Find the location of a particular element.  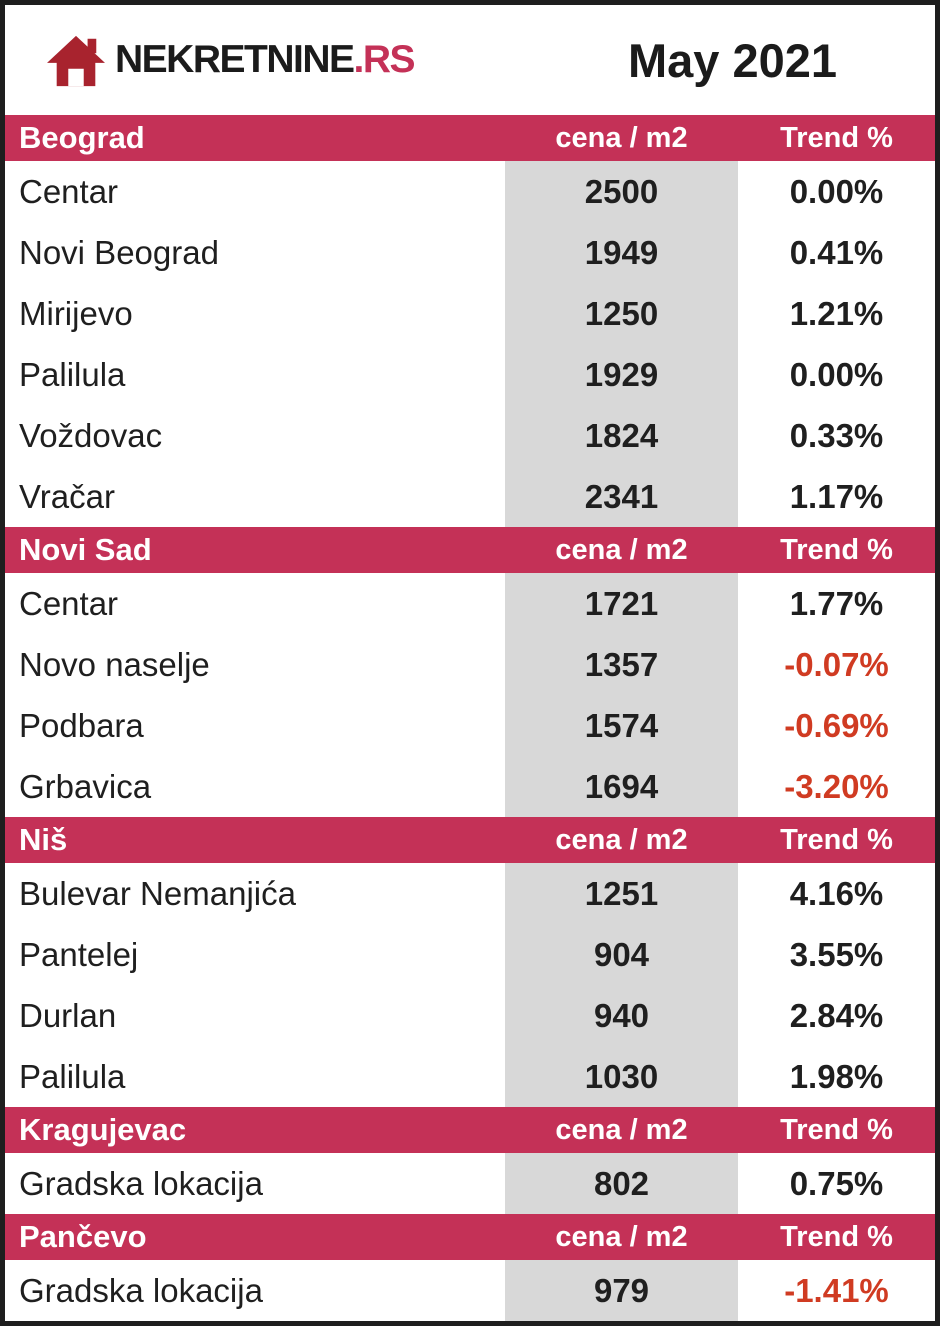

table-row: Grbavica 1694 -3.20% is located at coordinates (470, 786).